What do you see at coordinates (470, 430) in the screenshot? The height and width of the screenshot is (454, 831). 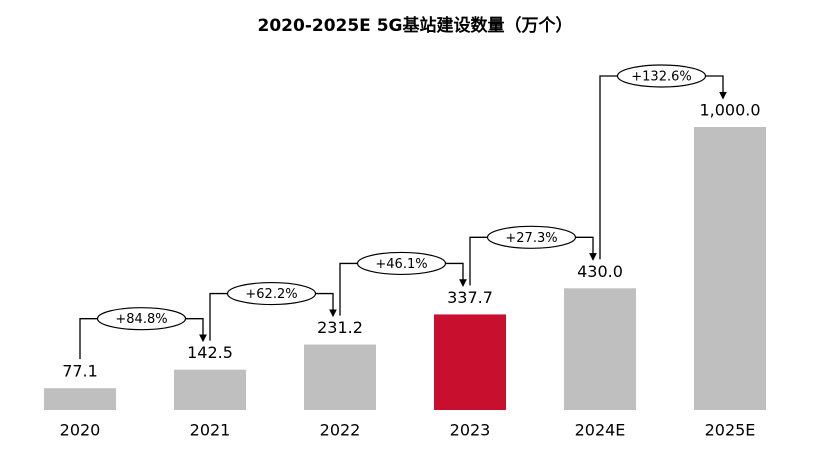 I see `x-tick-label: 2023` at bounding box center [470, 430].